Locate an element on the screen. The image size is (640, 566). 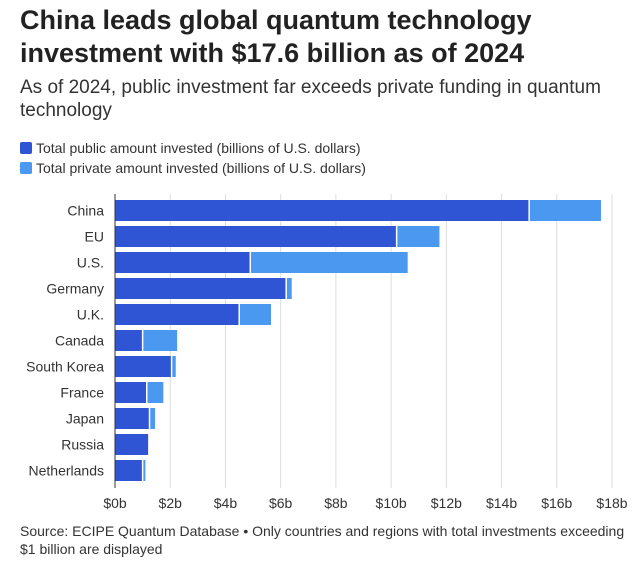
category-label: France is located at coordinates (82, 393).